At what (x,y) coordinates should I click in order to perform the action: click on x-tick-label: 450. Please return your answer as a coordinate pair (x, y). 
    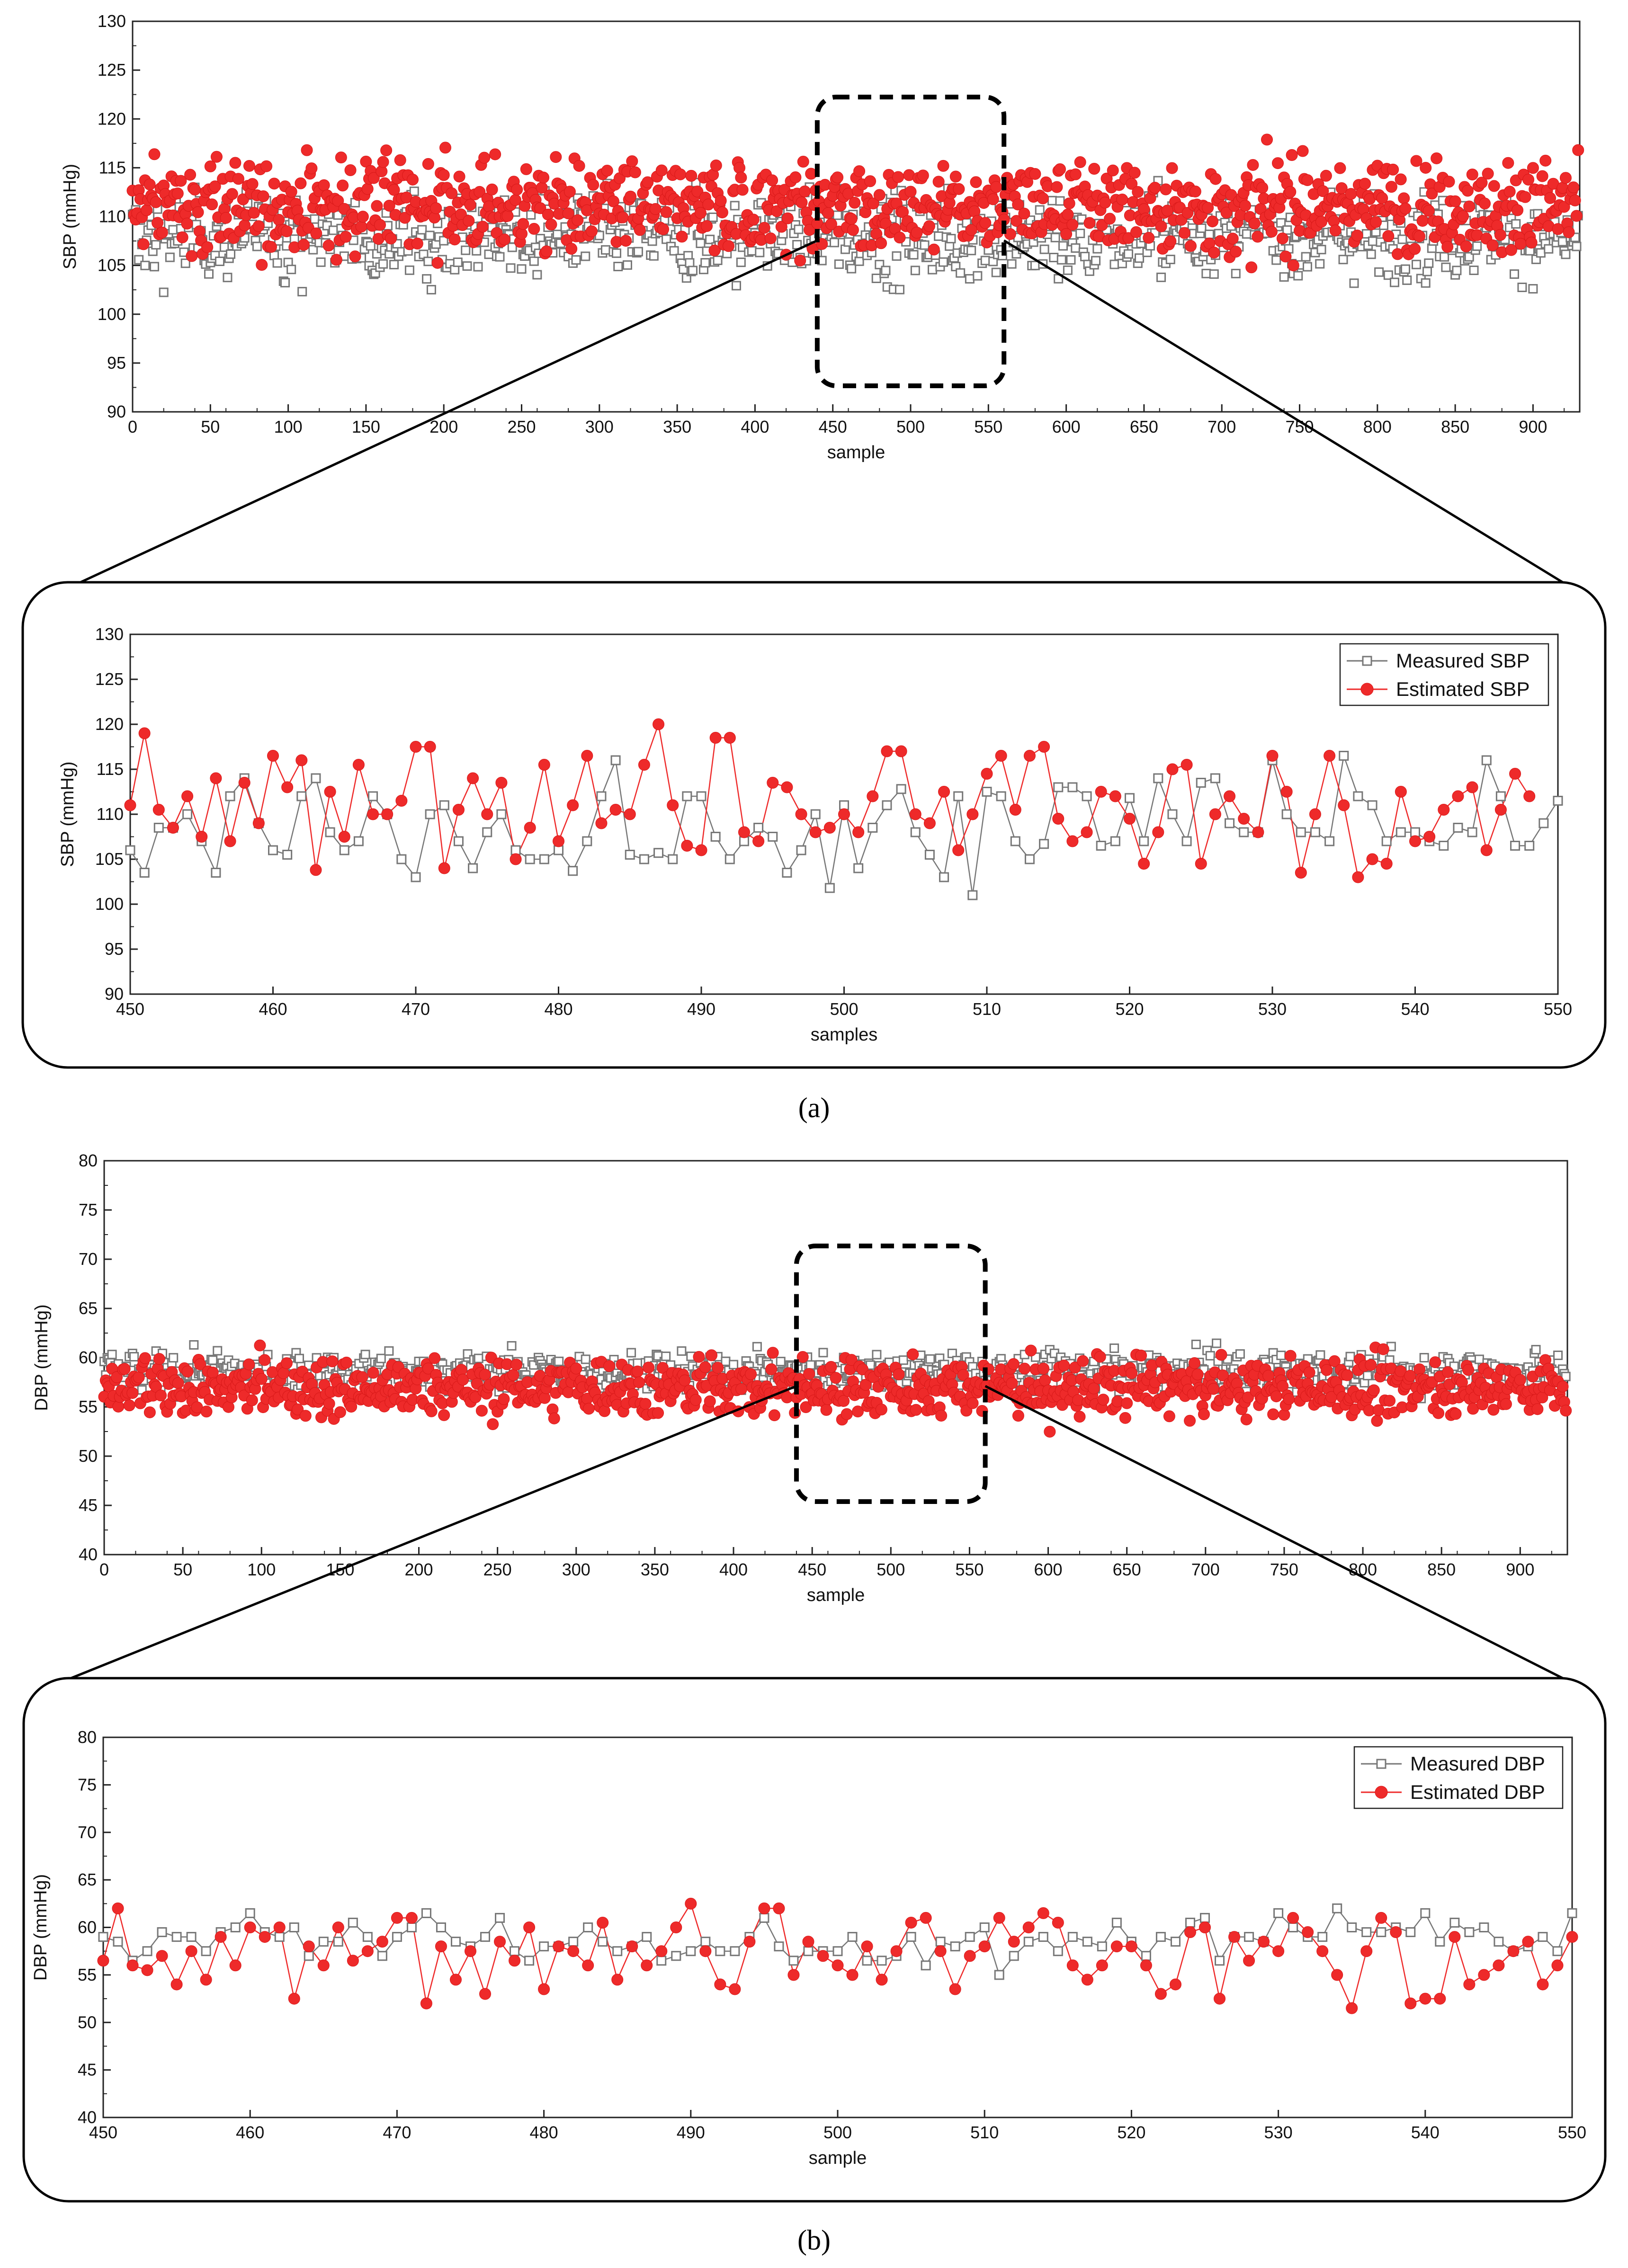
    Looking at the image, I should click on (103, 2132).